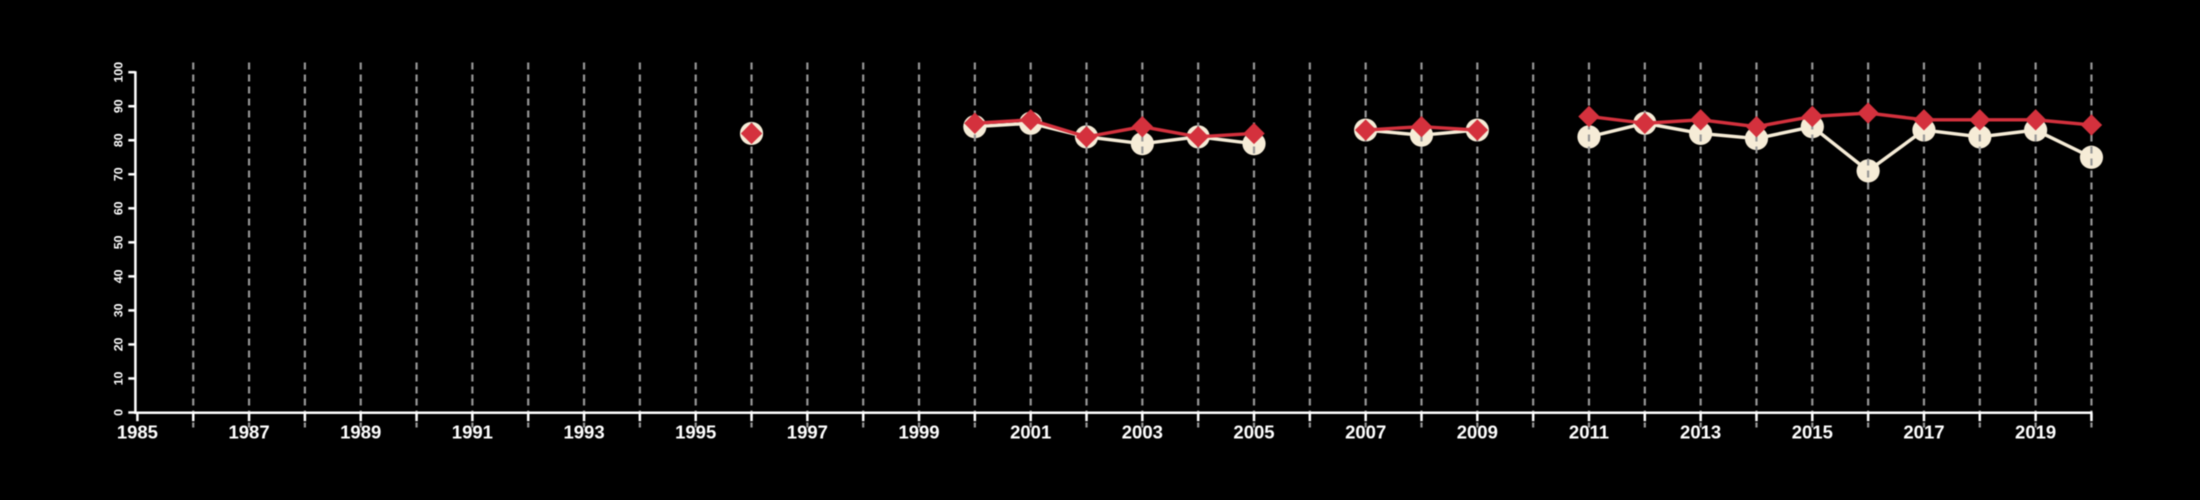 The width and height of the screenshot is (2200, 500). I want to click on svg-text: 1985, so click(137, 432).